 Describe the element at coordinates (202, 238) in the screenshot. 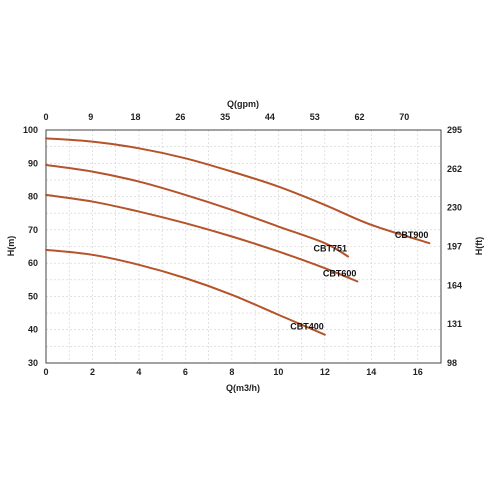

I see `series-line-cbt600` at that location.